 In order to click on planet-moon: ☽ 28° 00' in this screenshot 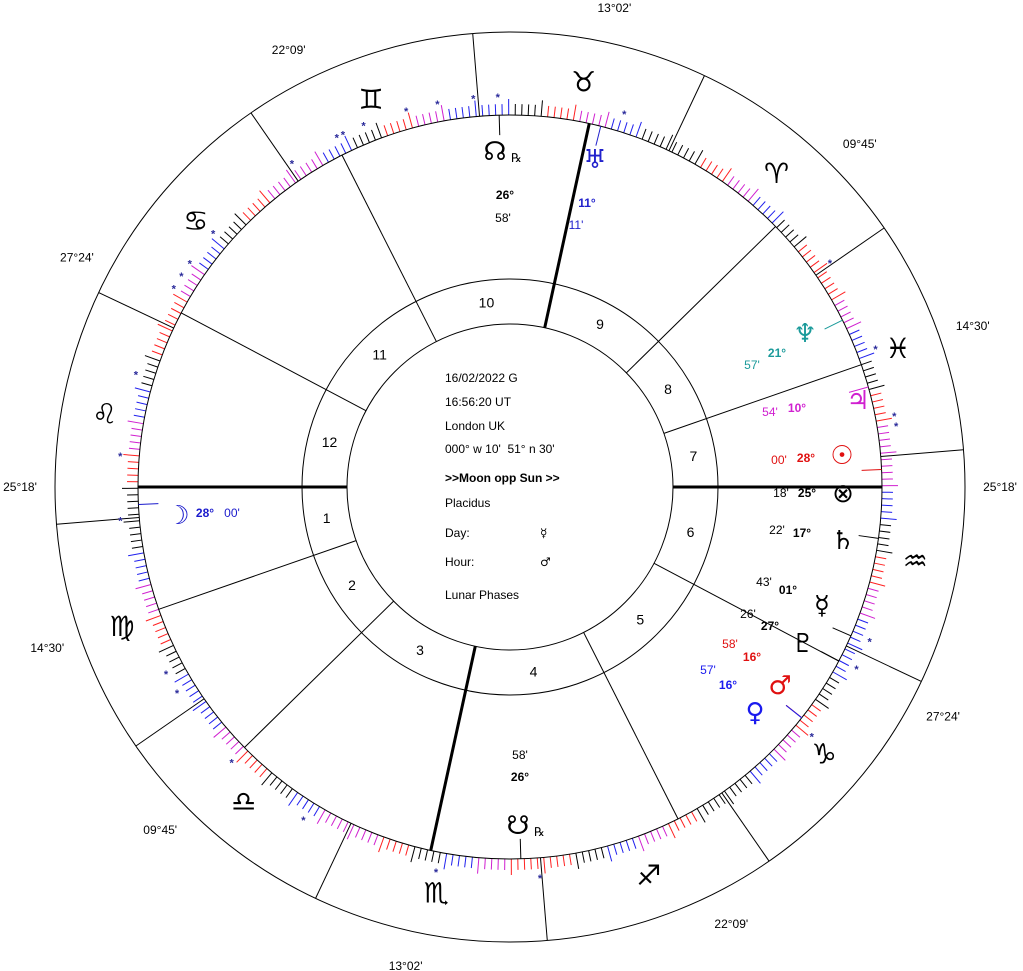, I will do `click(189, 516)`.